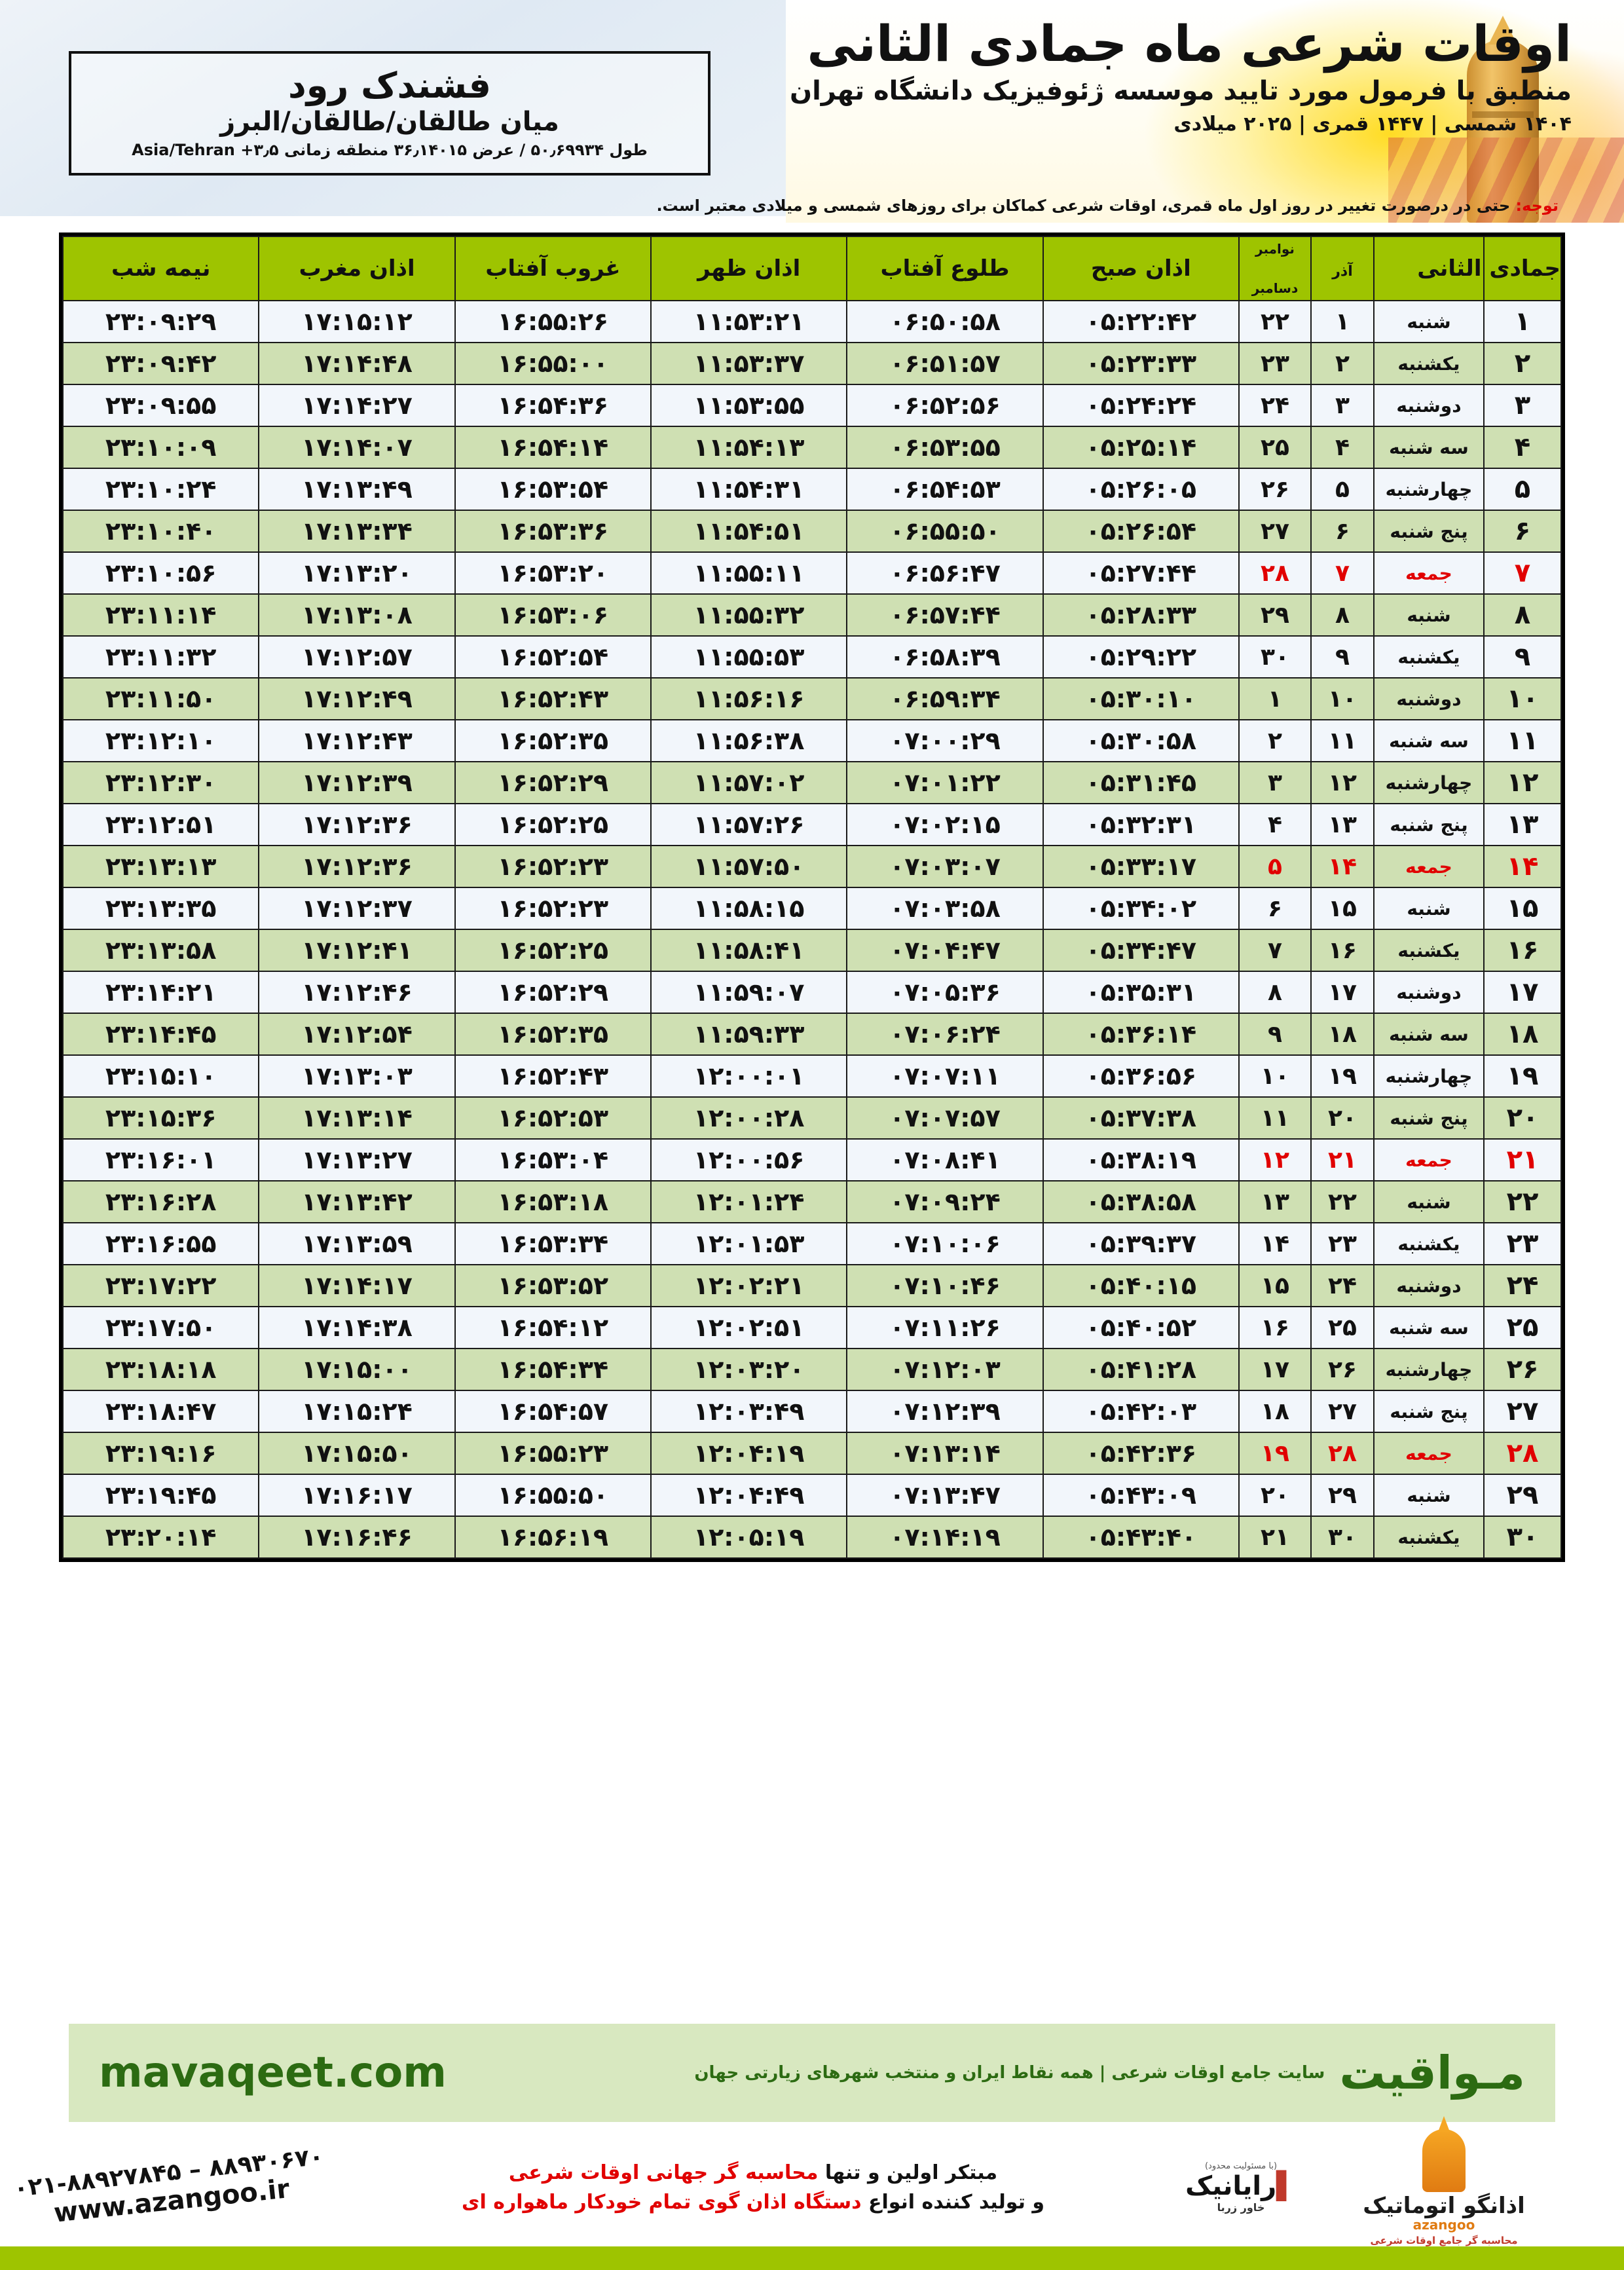 Image resolution: width=1624 pixels, height=2270 pixels. I want to click on rayanic-logo: (با مسئولیت محدود) ▌رایانیک خاور زربا, so click(1241, 2187).